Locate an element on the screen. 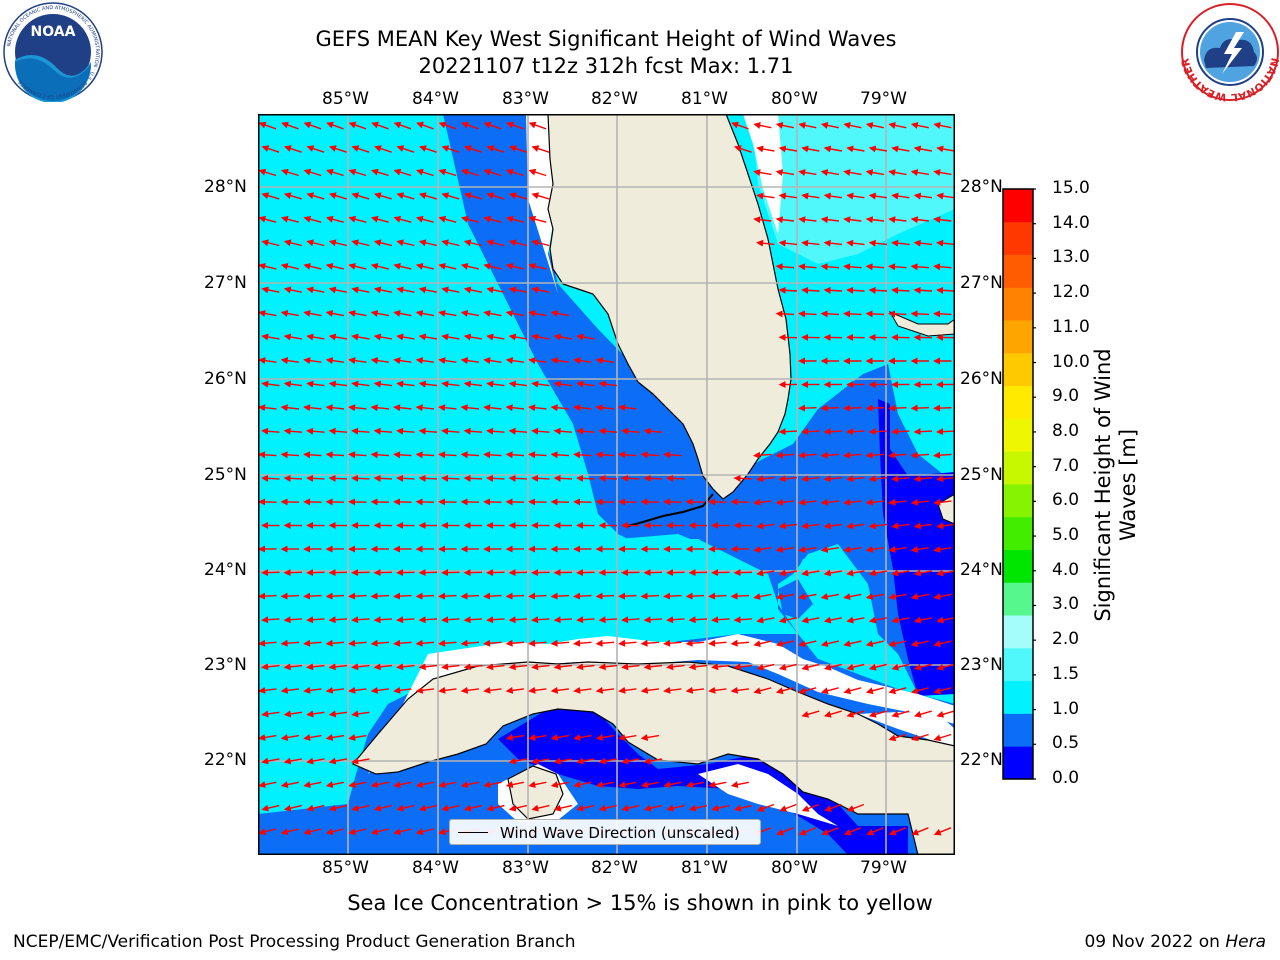  colorbar-label-line2: Waves [m] is located at coordinates (1128, 485).